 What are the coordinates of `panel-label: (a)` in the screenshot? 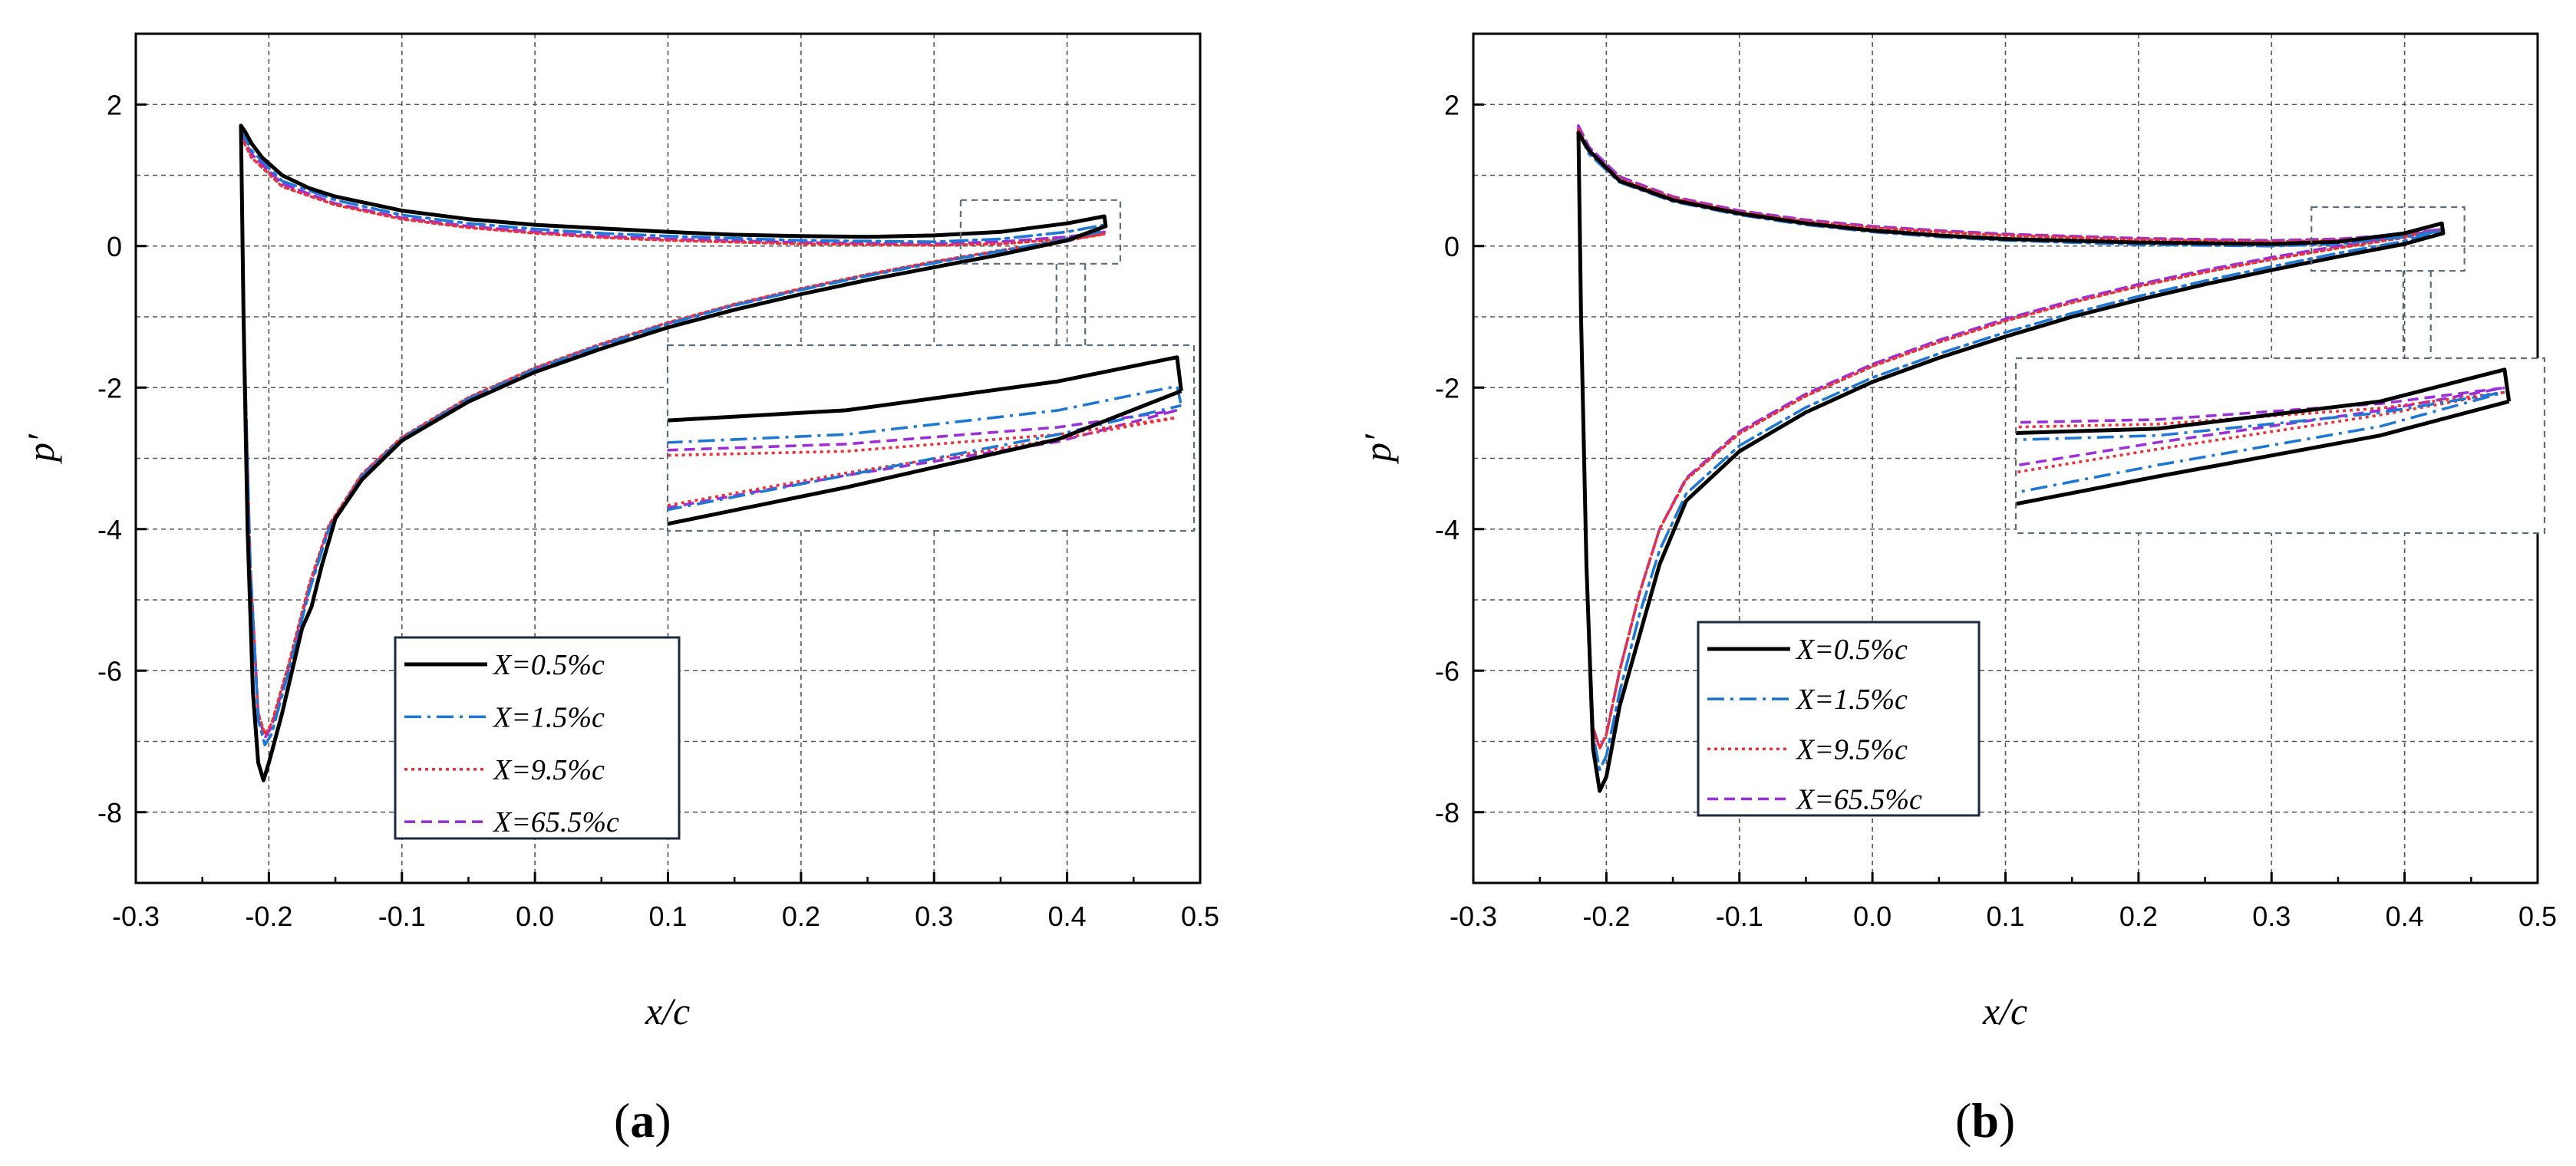 It's located at (642, 1120).